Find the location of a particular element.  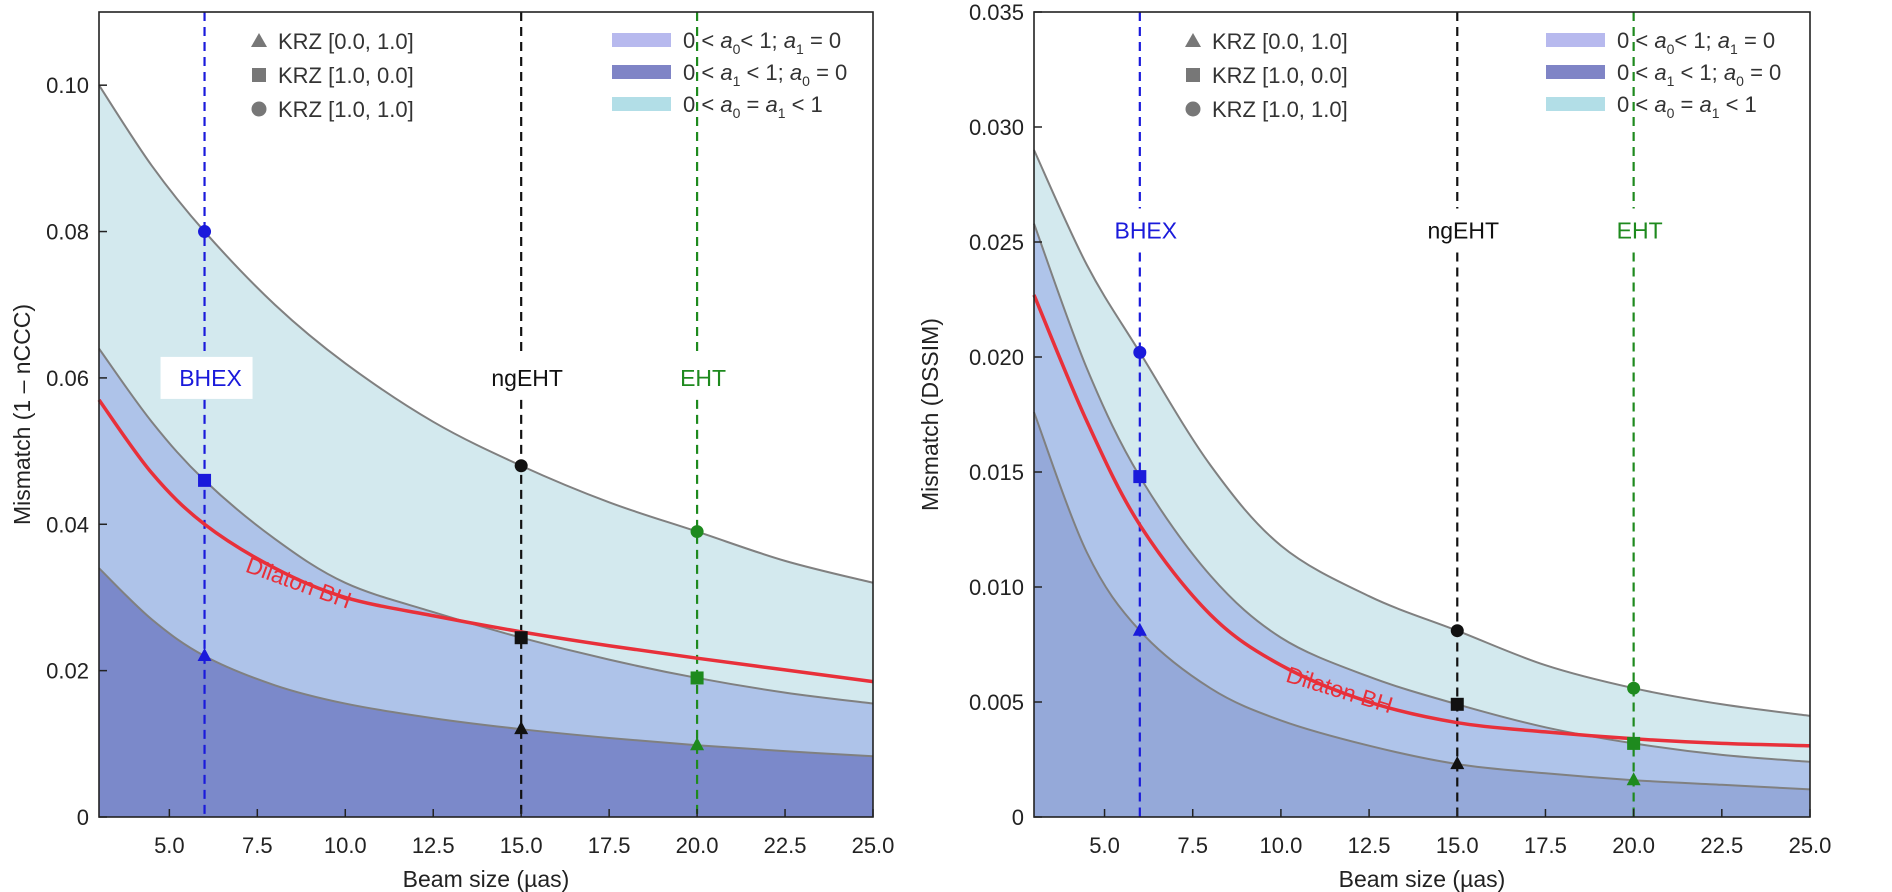

y-tick-label: 0.08 is located at coordinates (67, 232).